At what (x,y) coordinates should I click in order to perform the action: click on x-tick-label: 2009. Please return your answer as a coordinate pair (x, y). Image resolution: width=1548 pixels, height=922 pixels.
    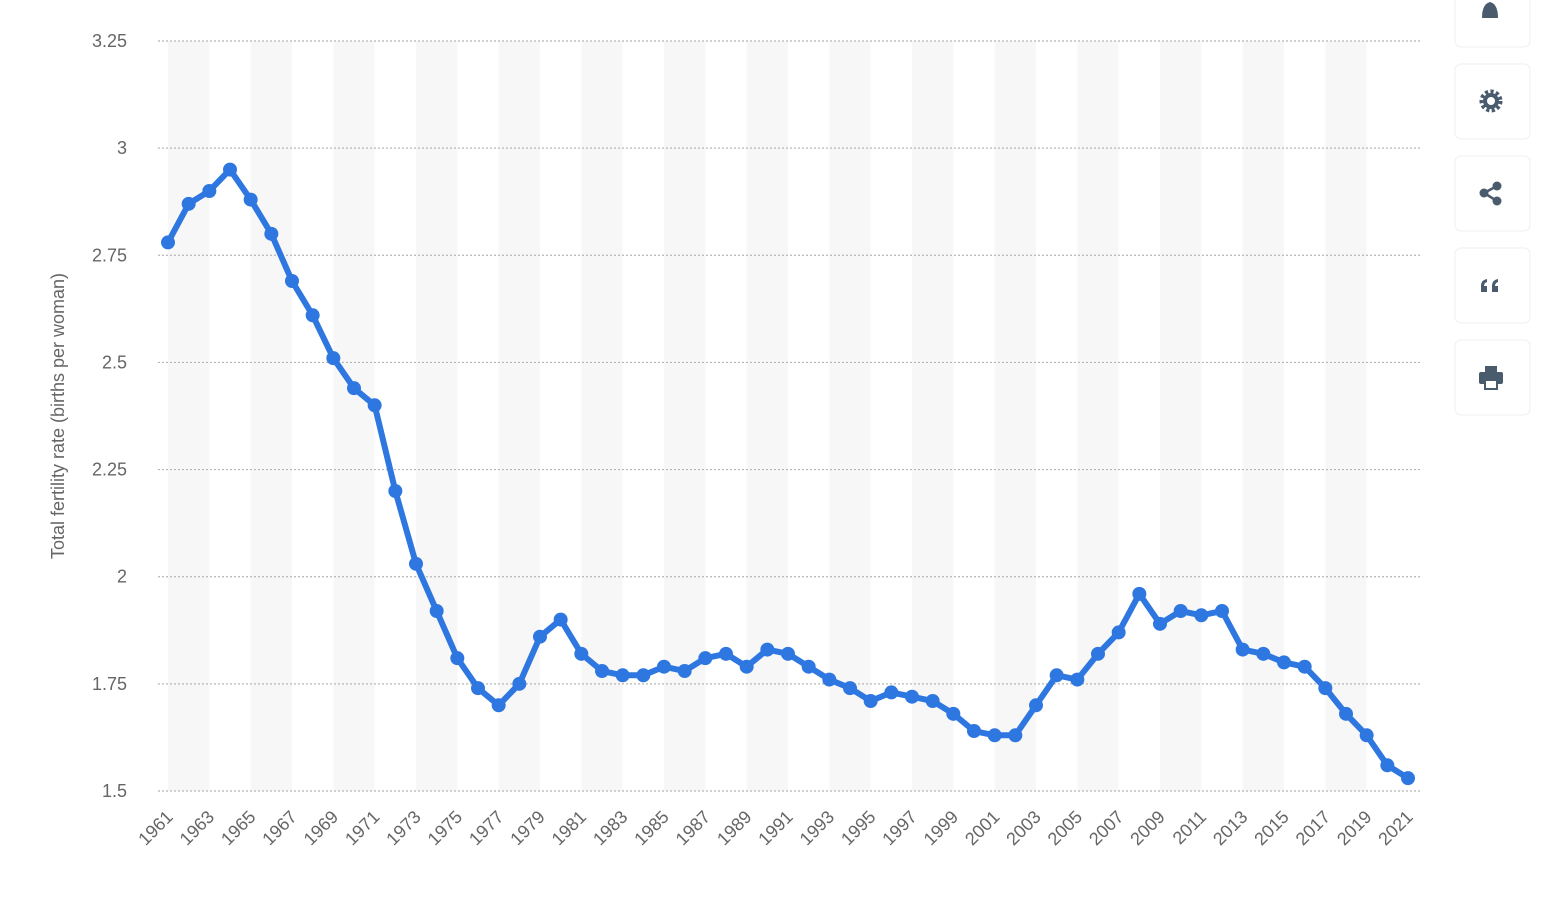
    Looking at the image, I should click on (1147, 828).